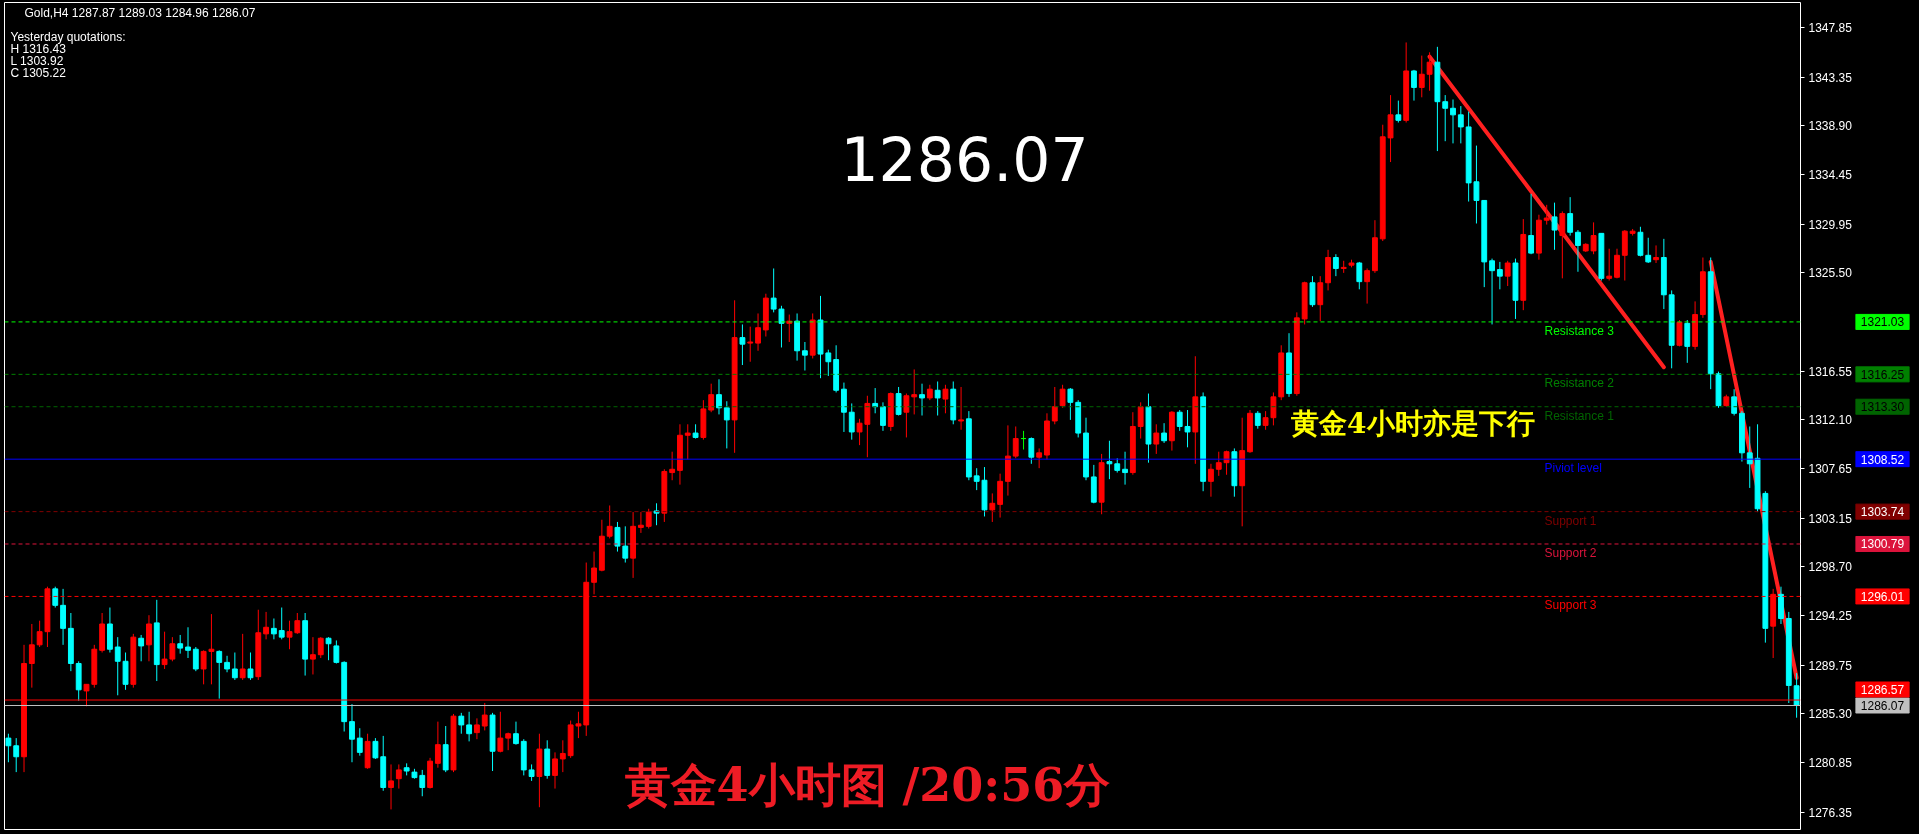  Describe the element at coordinates (1830, 273) in the screenshot. I see `y-tick-label: 1325.50` at that location.